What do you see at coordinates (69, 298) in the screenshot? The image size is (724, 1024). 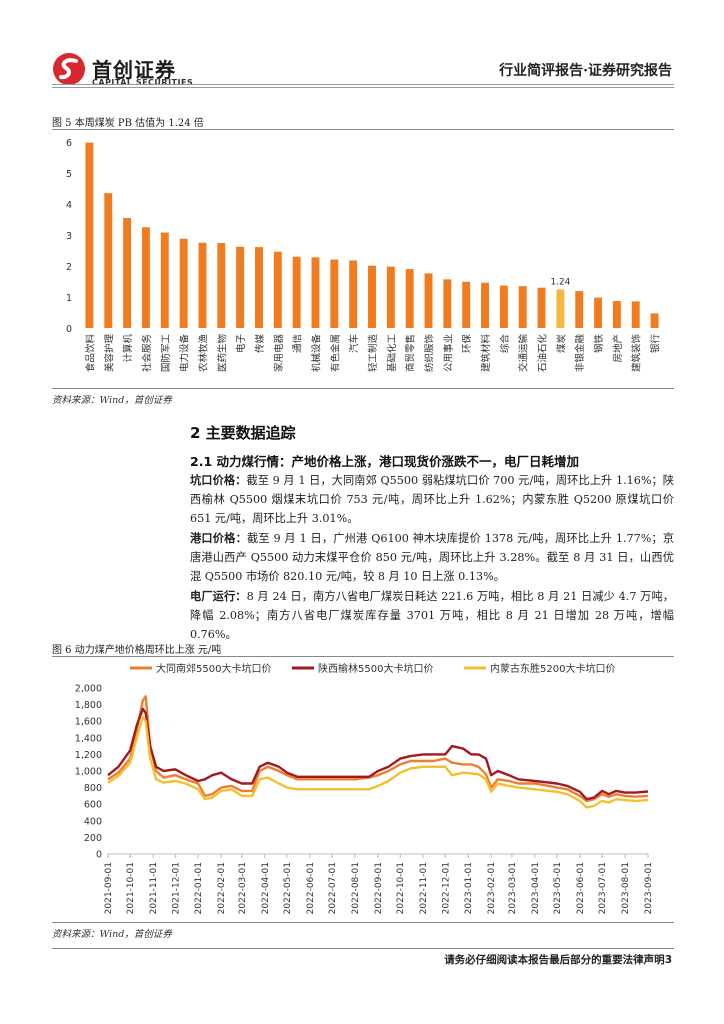 I see `y-tick-label: 1` at bounding box center [69, 298].